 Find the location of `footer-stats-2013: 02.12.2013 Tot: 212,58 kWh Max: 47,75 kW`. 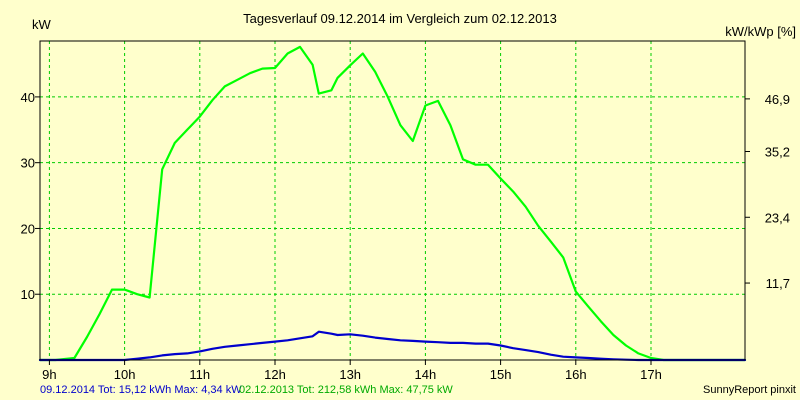

footer-stats-2013: 02.12.2013 Tot: 212,58 kWh Max: 47,75 kW is located at coordinates (346, 390).